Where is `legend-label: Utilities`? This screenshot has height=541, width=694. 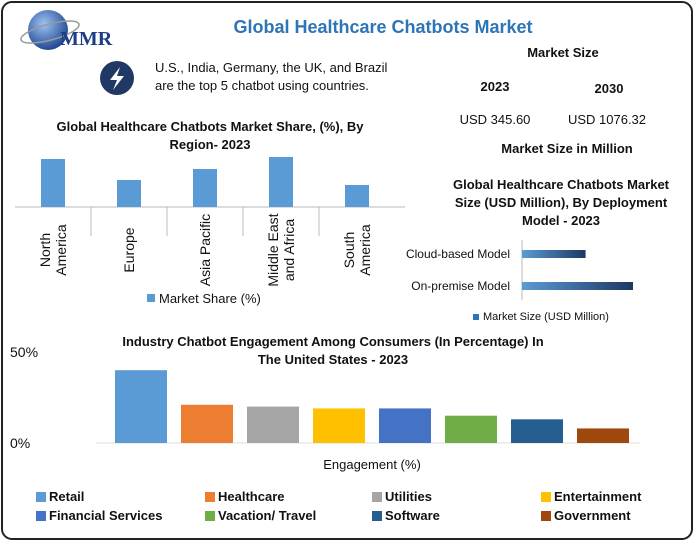
legend-label: Utilities is located at coordinates (408, 496).